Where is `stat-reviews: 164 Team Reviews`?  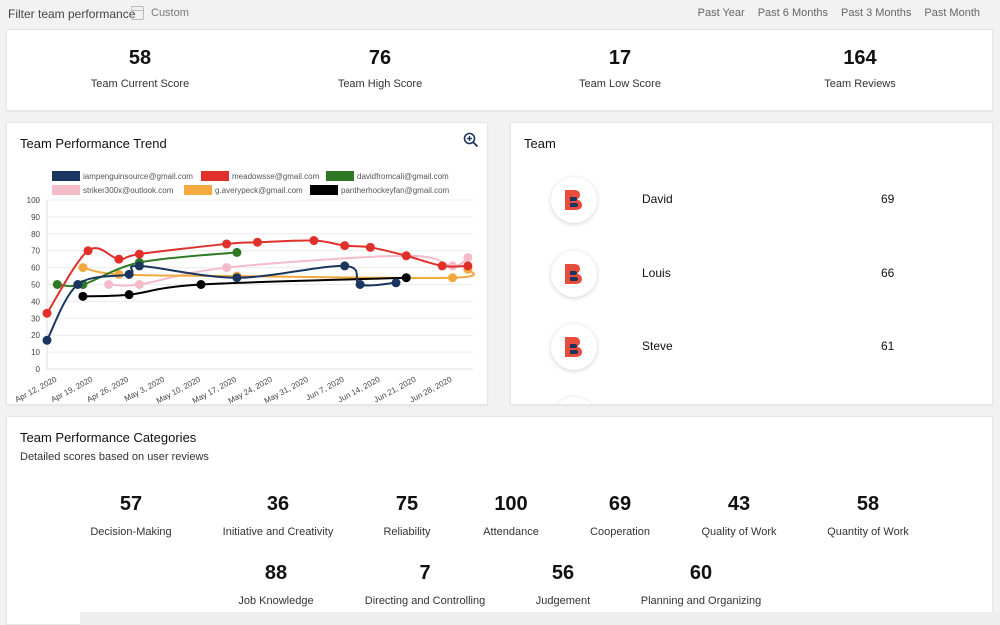
stat-reviews: 164 Team Reviews is located at coordinates (860, 60).